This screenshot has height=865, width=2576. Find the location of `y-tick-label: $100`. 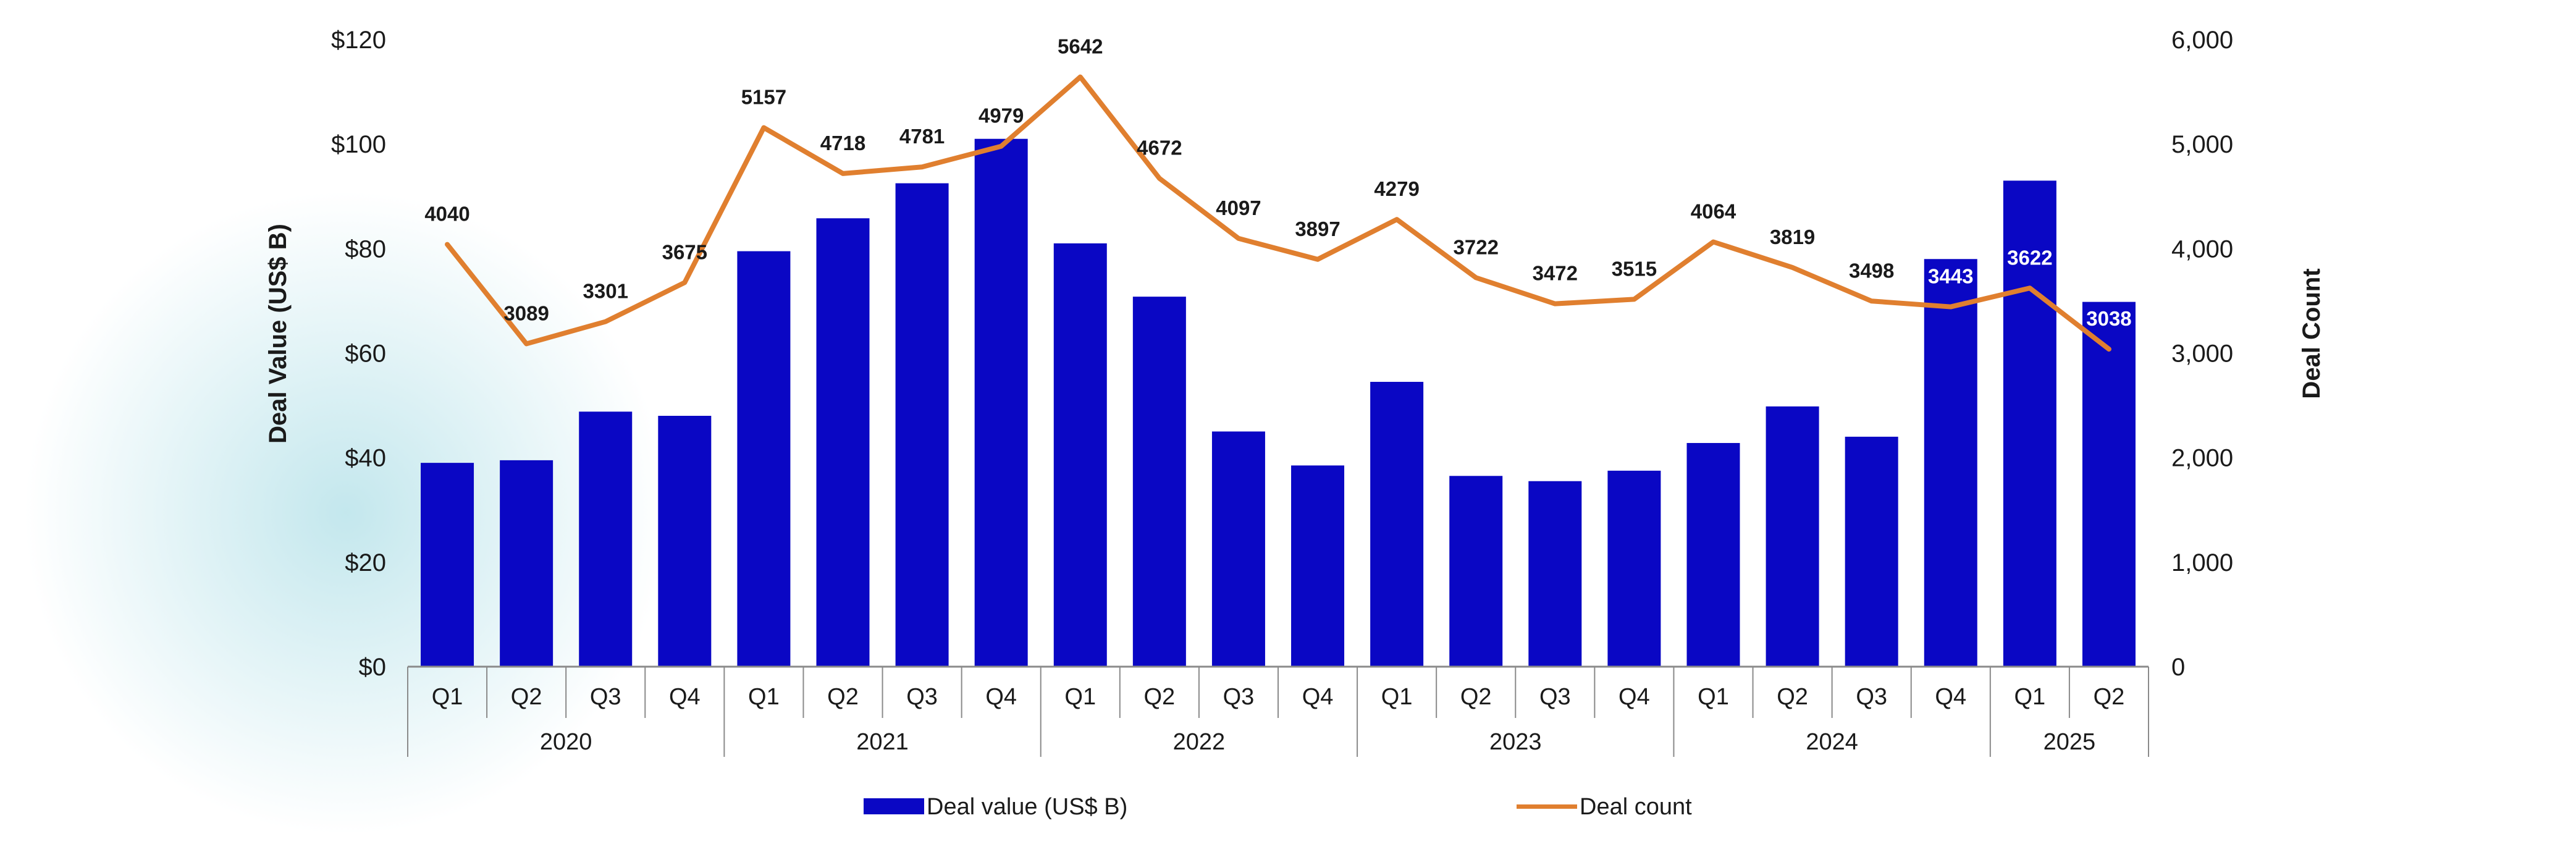

y-tick-label: $100 is located at coordinates (358, 145).